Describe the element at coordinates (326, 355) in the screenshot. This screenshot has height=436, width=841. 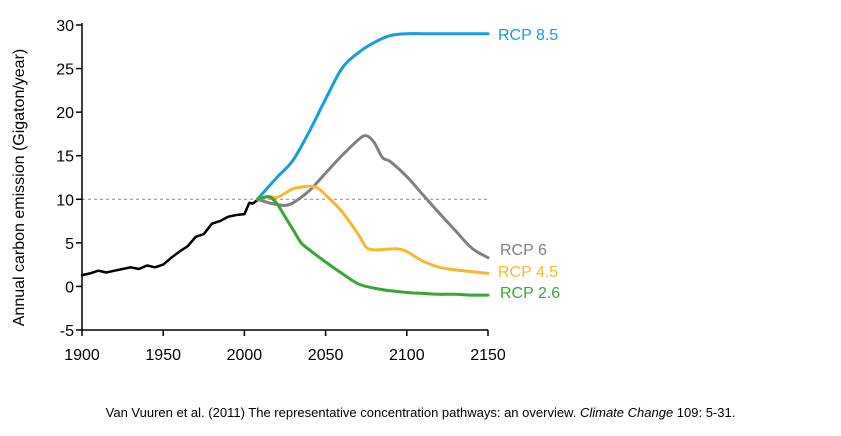
I see `x-tick-label: 2050` at that location.